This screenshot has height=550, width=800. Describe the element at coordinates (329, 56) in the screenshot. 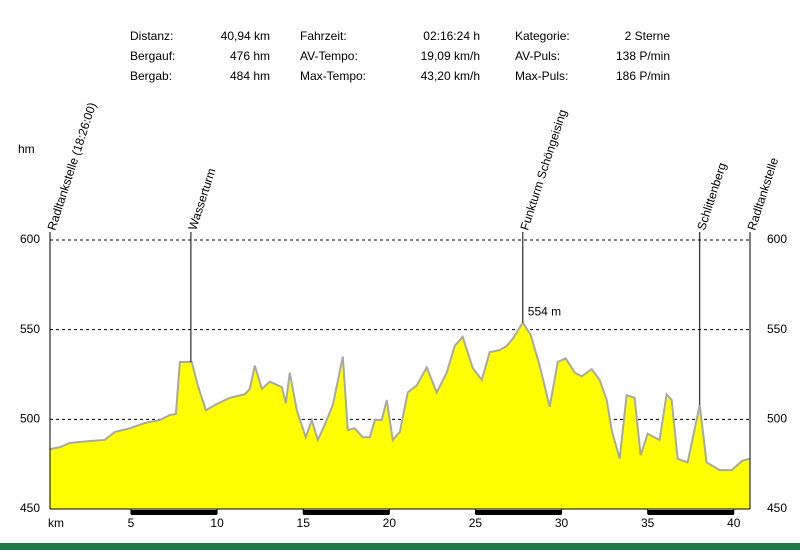

I see `stat-label: AV-Tempo:` at that location.